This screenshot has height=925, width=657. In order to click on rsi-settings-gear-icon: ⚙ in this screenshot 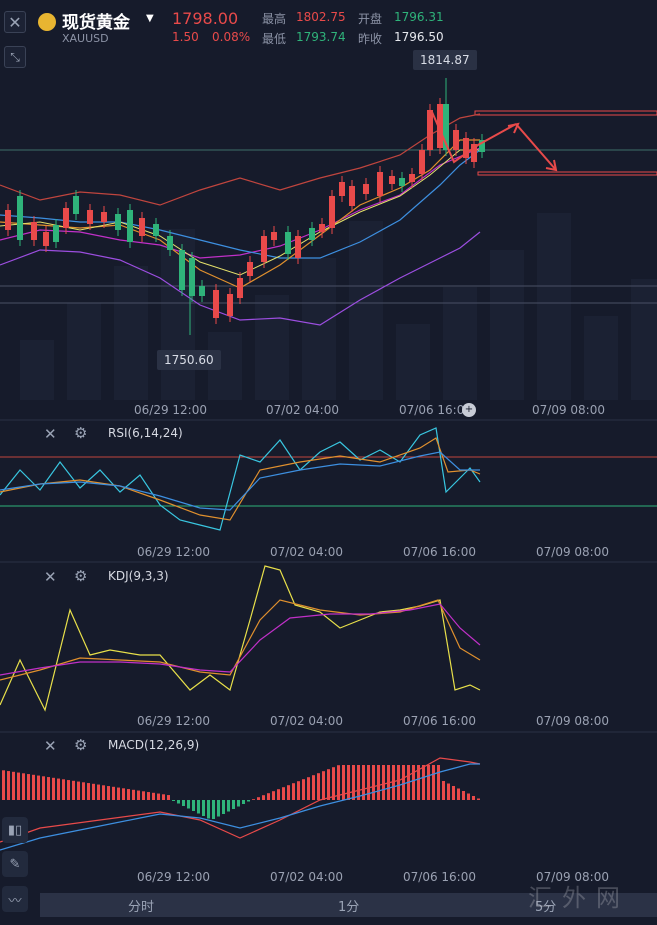, I will do `click(81, 433)`.